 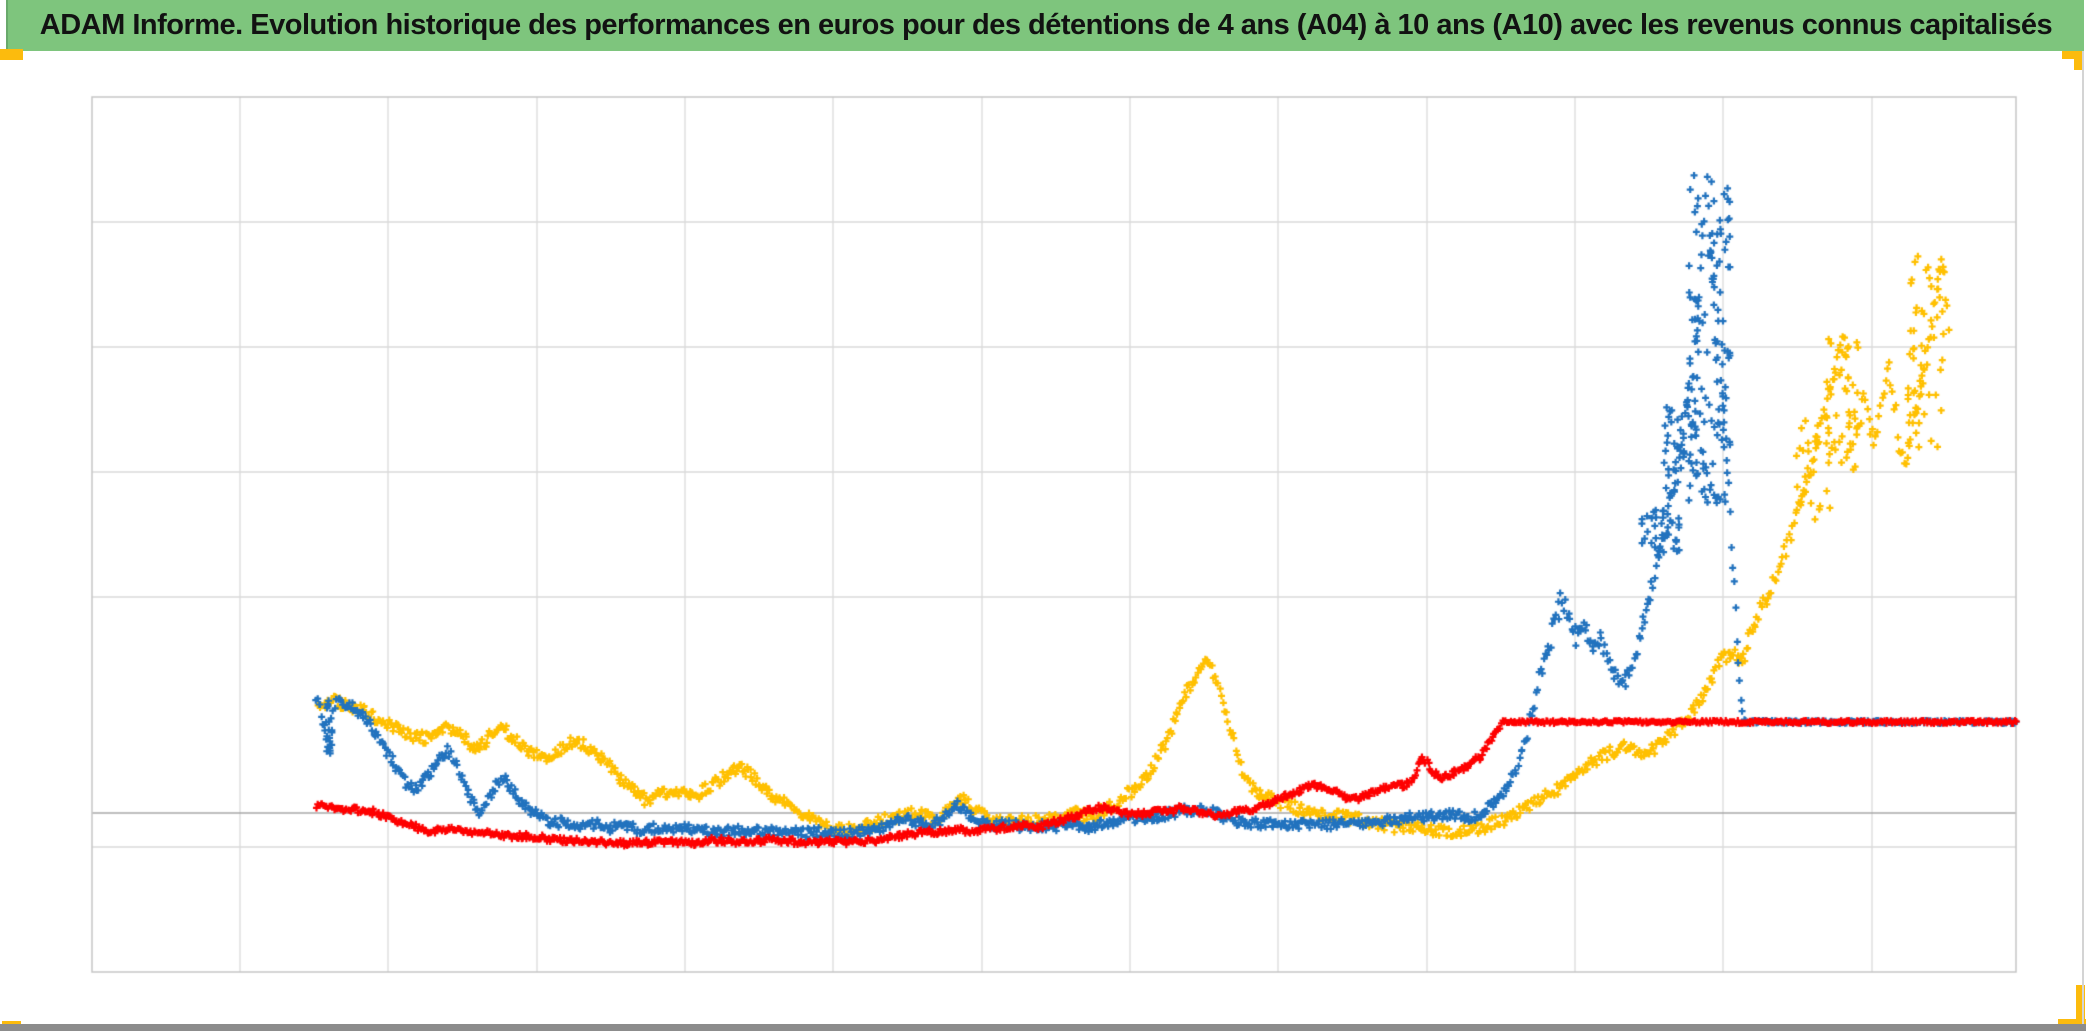 I want to click on accent-top-right-horizontal, so click(x=2072, y=55).